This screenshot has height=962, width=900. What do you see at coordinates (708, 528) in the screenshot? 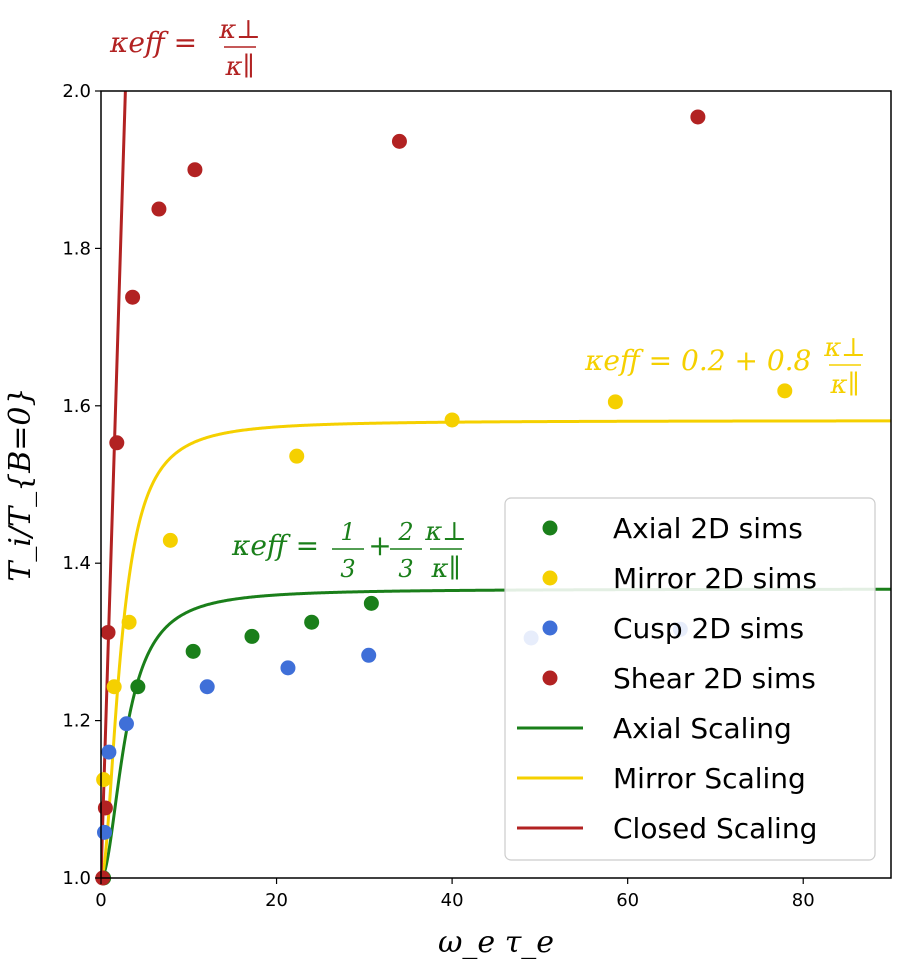
I see `legend-label: Axial 2D sims` at bounding box center [708, 528].